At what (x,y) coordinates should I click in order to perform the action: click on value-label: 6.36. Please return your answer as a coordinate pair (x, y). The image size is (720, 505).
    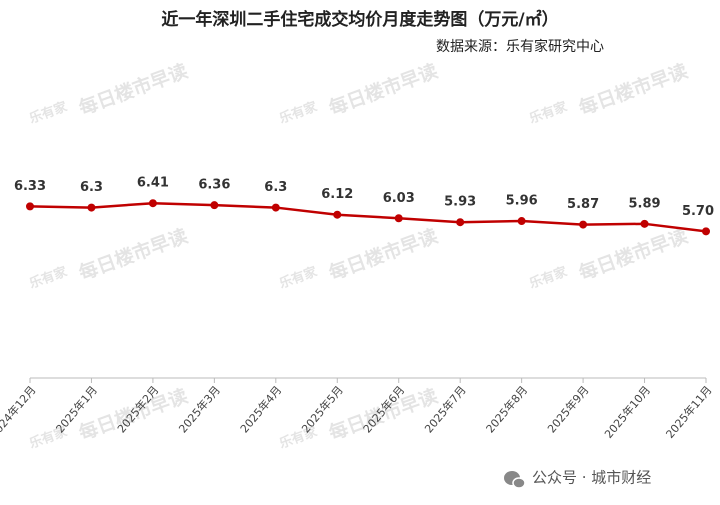
    Looking at the image, I should click on (214, 185).